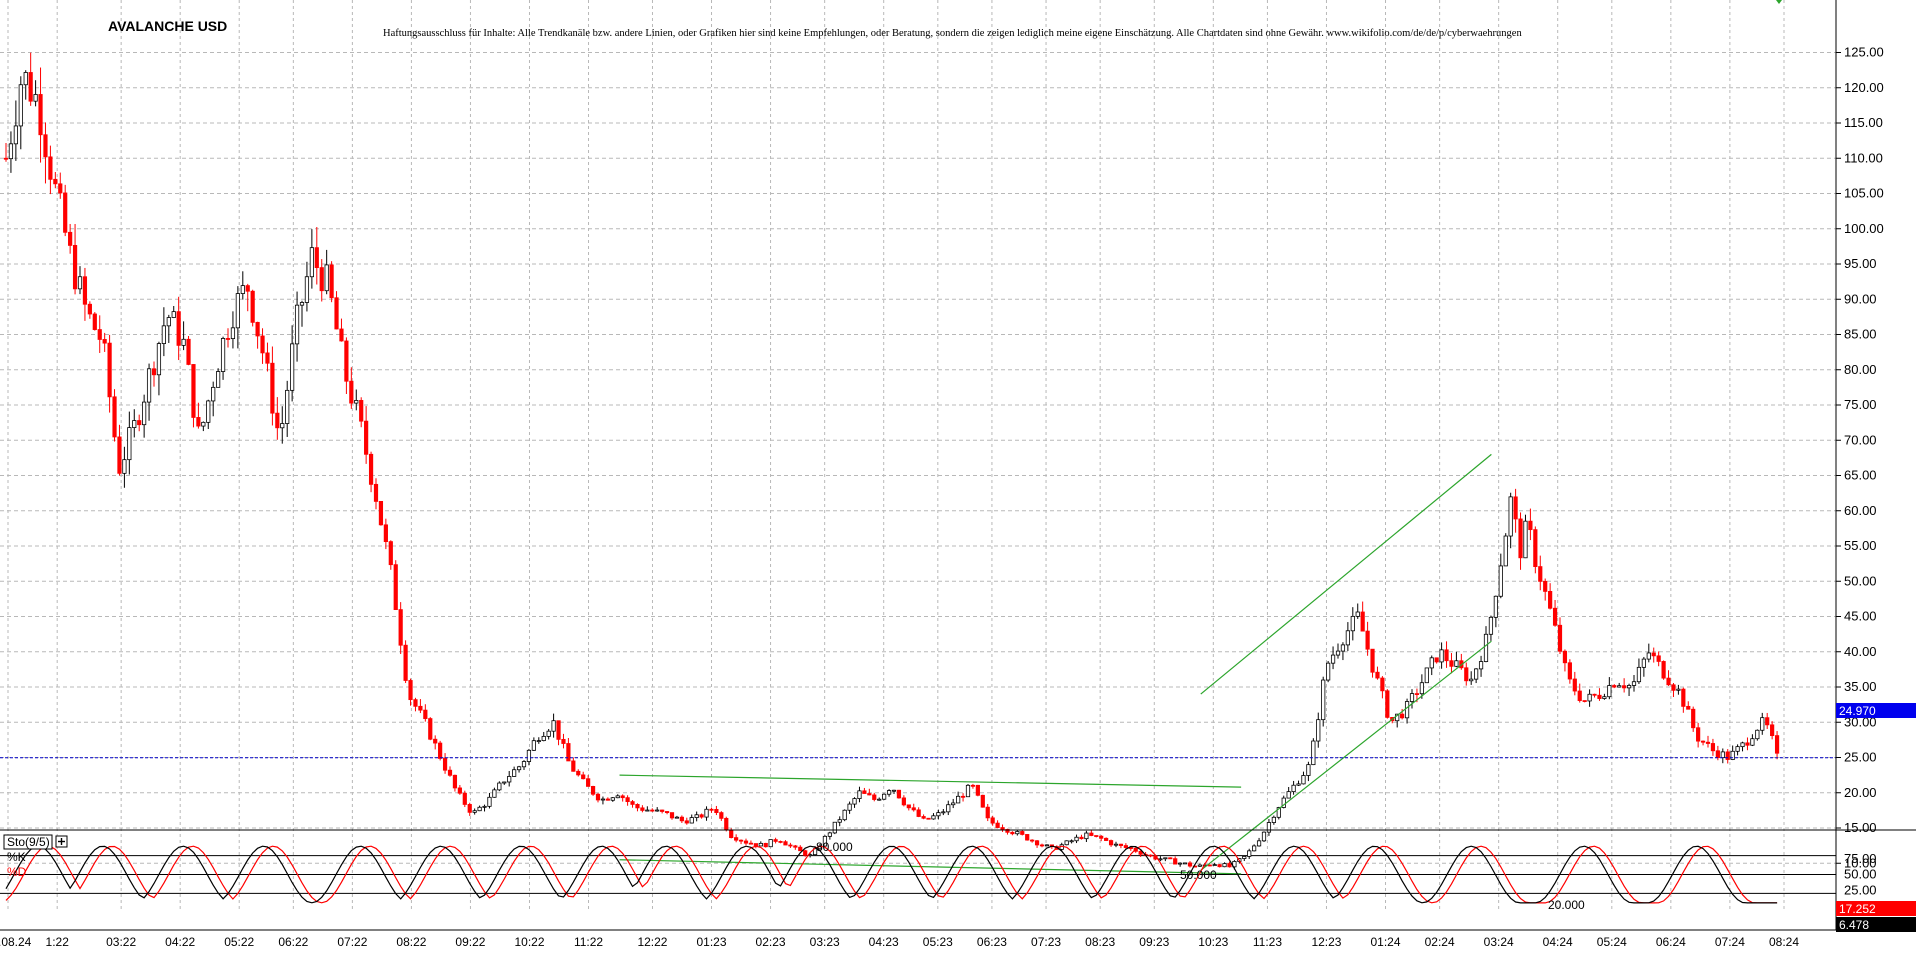 This screenshot has width=1916, height=953. What do you see at coordinates (1267, 941) in the screenshot?
I see `x-tick-label: 11:23` at bounding box center [1267, 941].